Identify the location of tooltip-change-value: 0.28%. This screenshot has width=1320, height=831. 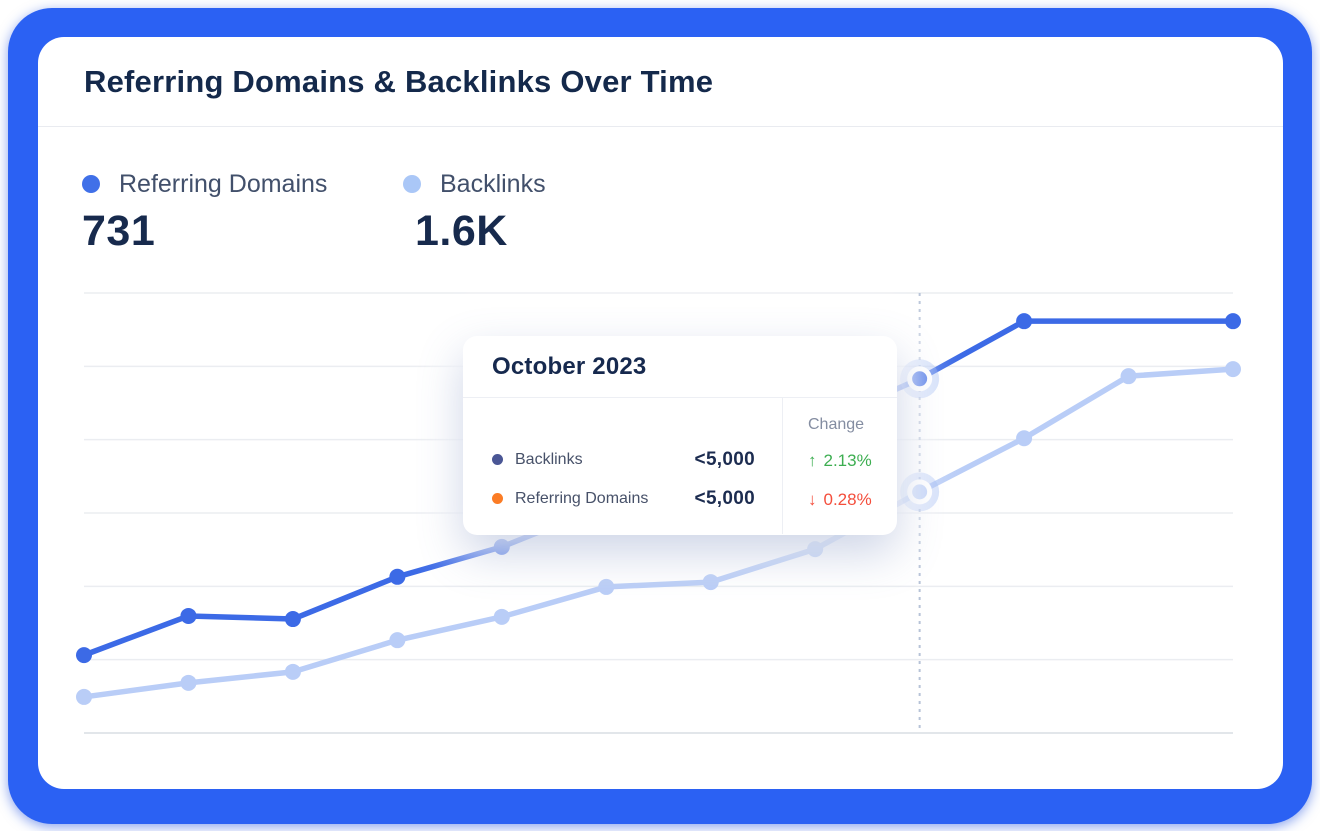
(847, 499).